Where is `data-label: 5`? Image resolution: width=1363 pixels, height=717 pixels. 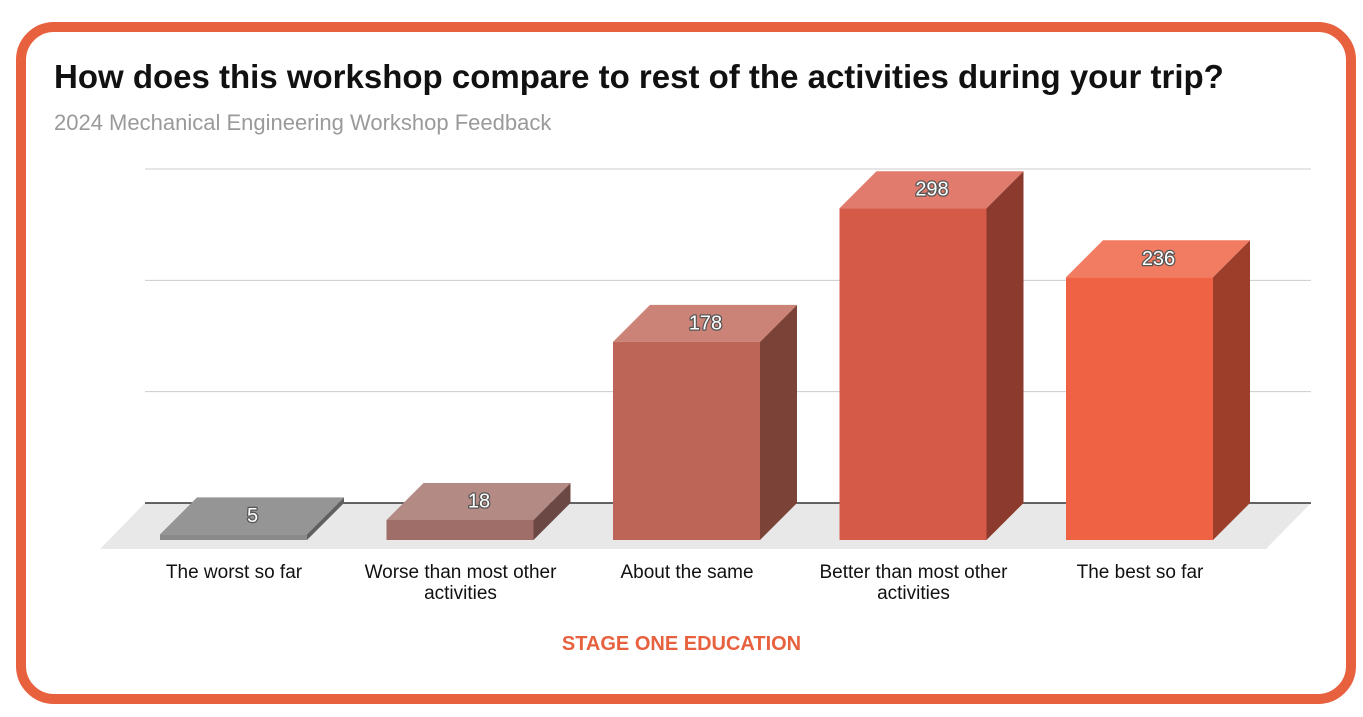
data-label: 5 is located at coordinates (252, 516).